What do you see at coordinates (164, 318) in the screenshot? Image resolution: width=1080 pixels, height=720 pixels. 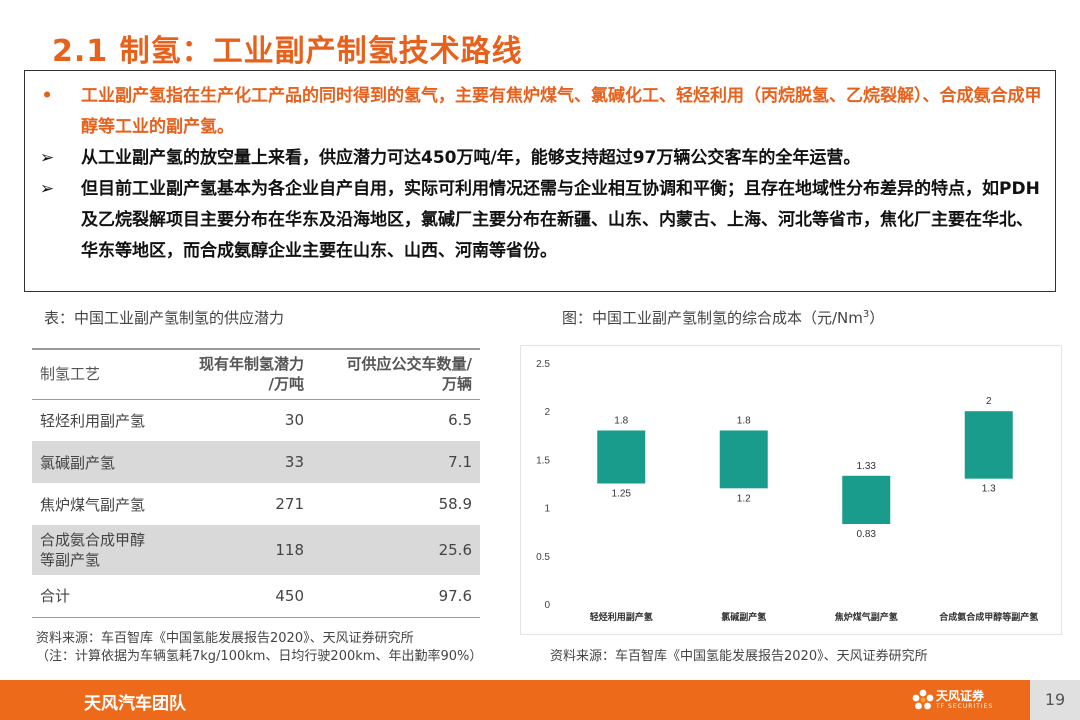 I see `table-caption: 表：中国工业副产氢制氢的供应潜力` at bounding box center [164, 318].